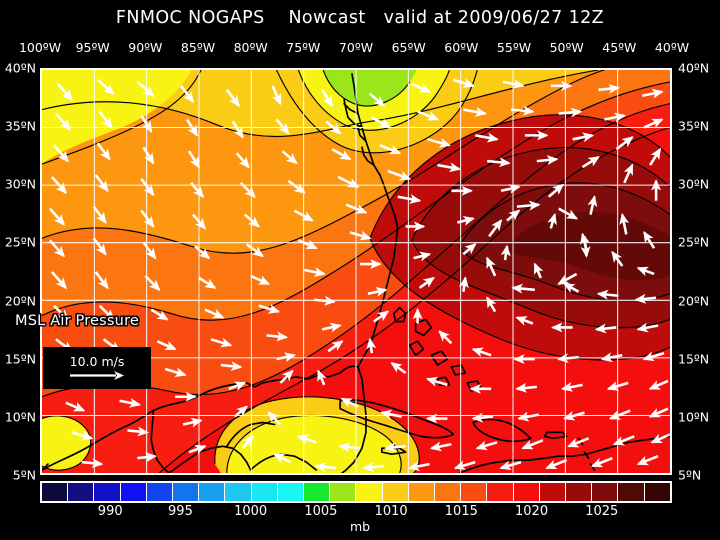 The width and height of the screenshot is (720, 540). Describe the element at coordinates (698, 272) in the screenshot. I see `latitude-axis-right: 40ºN 35ºN 30ºN 25ºN 20ºN 15ºN 10ºN 5ºN` at that location.